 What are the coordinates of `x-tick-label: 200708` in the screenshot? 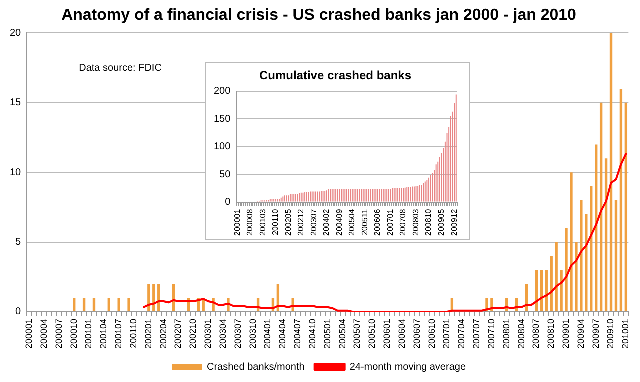 It's located at (403, 222).